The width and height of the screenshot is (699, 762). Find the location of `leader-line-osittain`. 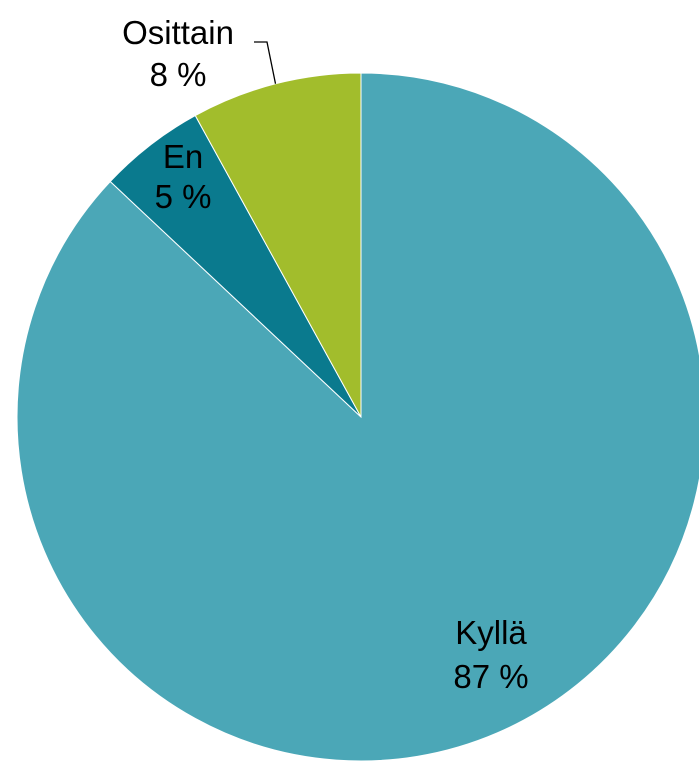

leader-line-osittain is located at coordinates (265, 62).